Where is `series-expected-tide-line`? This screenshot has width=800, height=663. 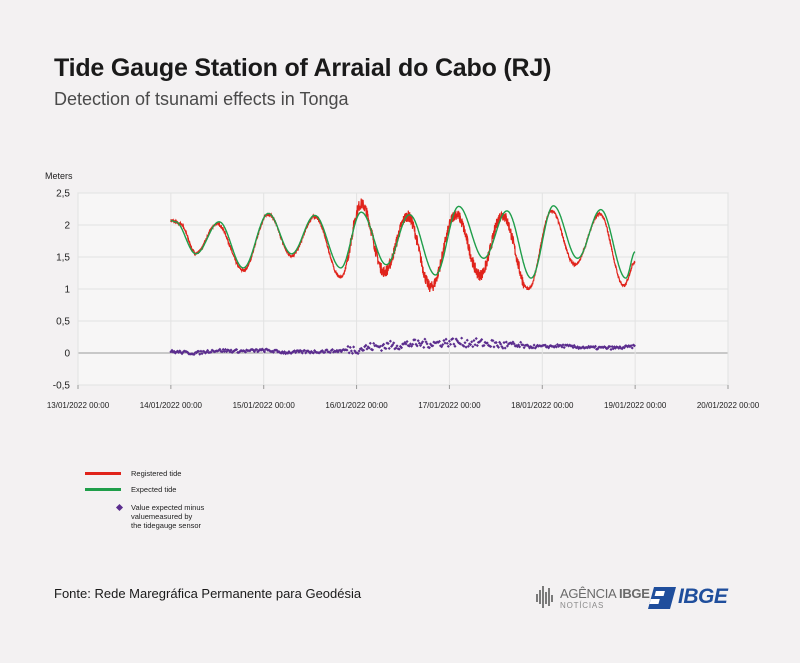
series-expected-tide-line is located at coordinates (403, 242).